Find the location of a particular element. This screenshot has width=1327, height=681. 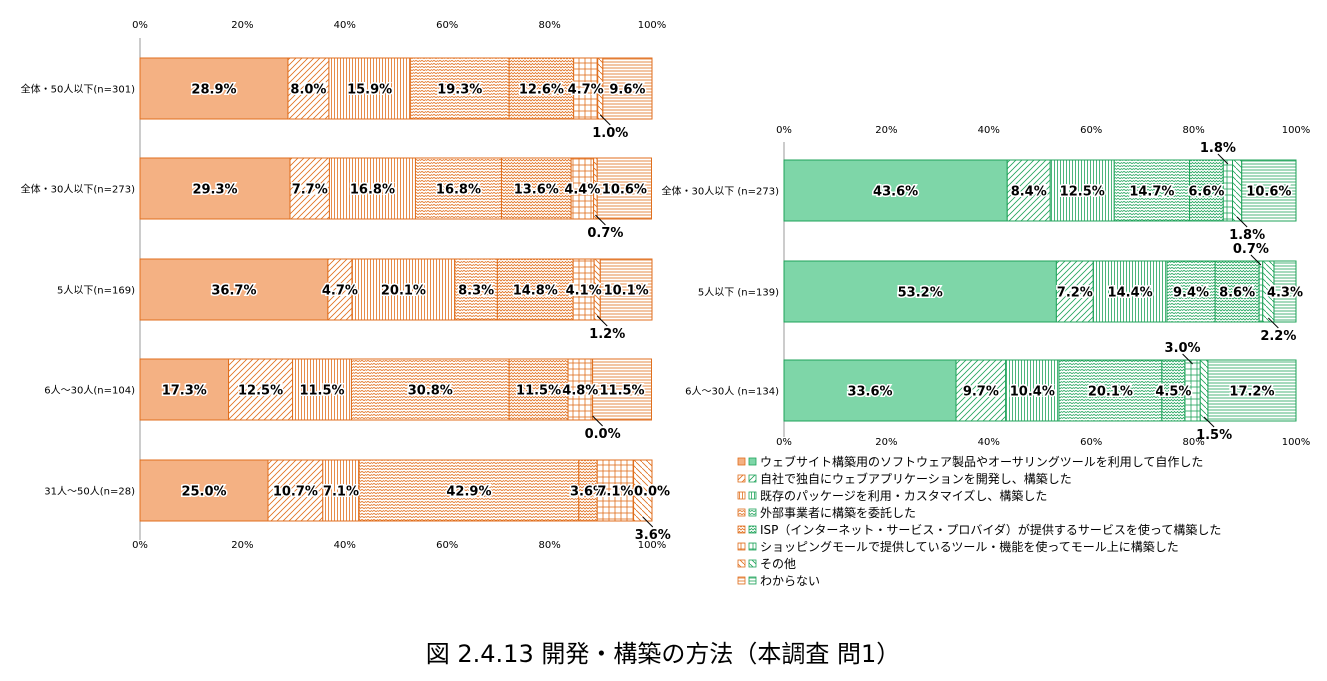

data-label: 9.7% is located at coordinates (981, 392).